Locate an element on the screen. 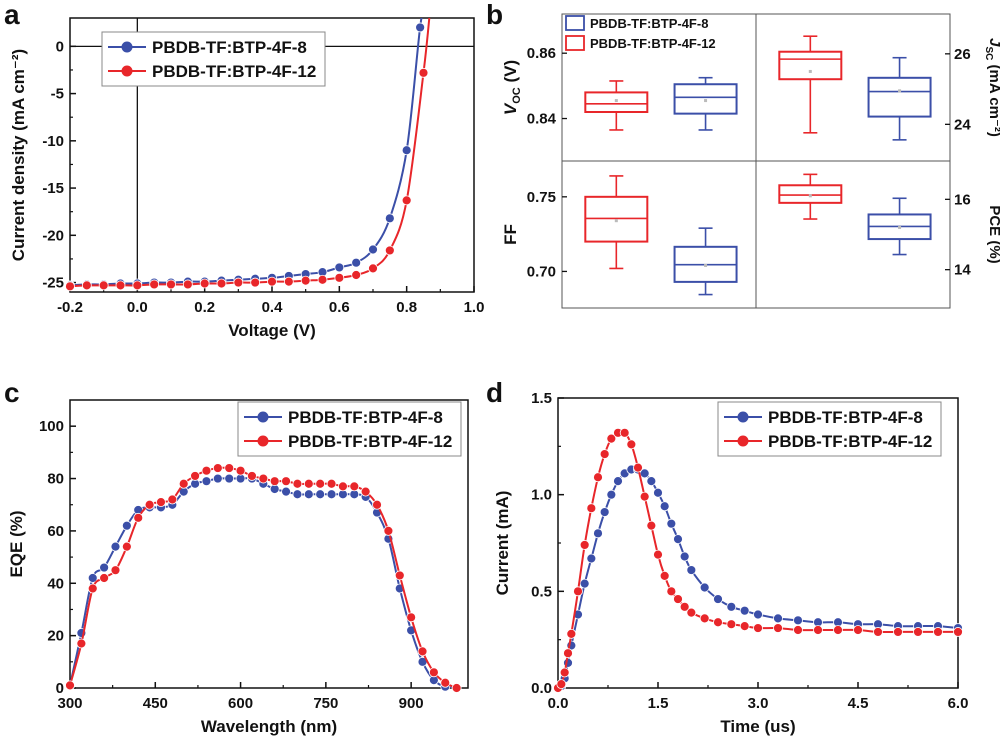  subplot-pce: 14 16 PCE (%) is located at coordinates (889, 226).